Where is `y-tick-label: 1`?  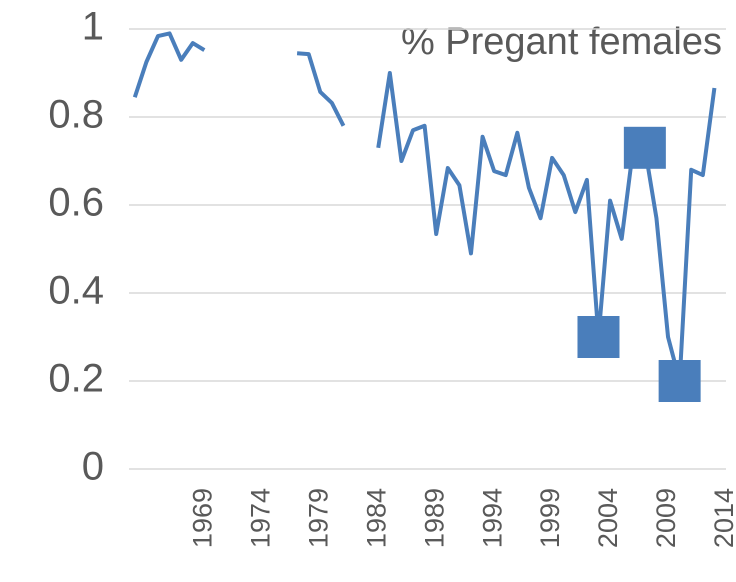
y-tick-label: 1 is located at coordinates (93, 27).